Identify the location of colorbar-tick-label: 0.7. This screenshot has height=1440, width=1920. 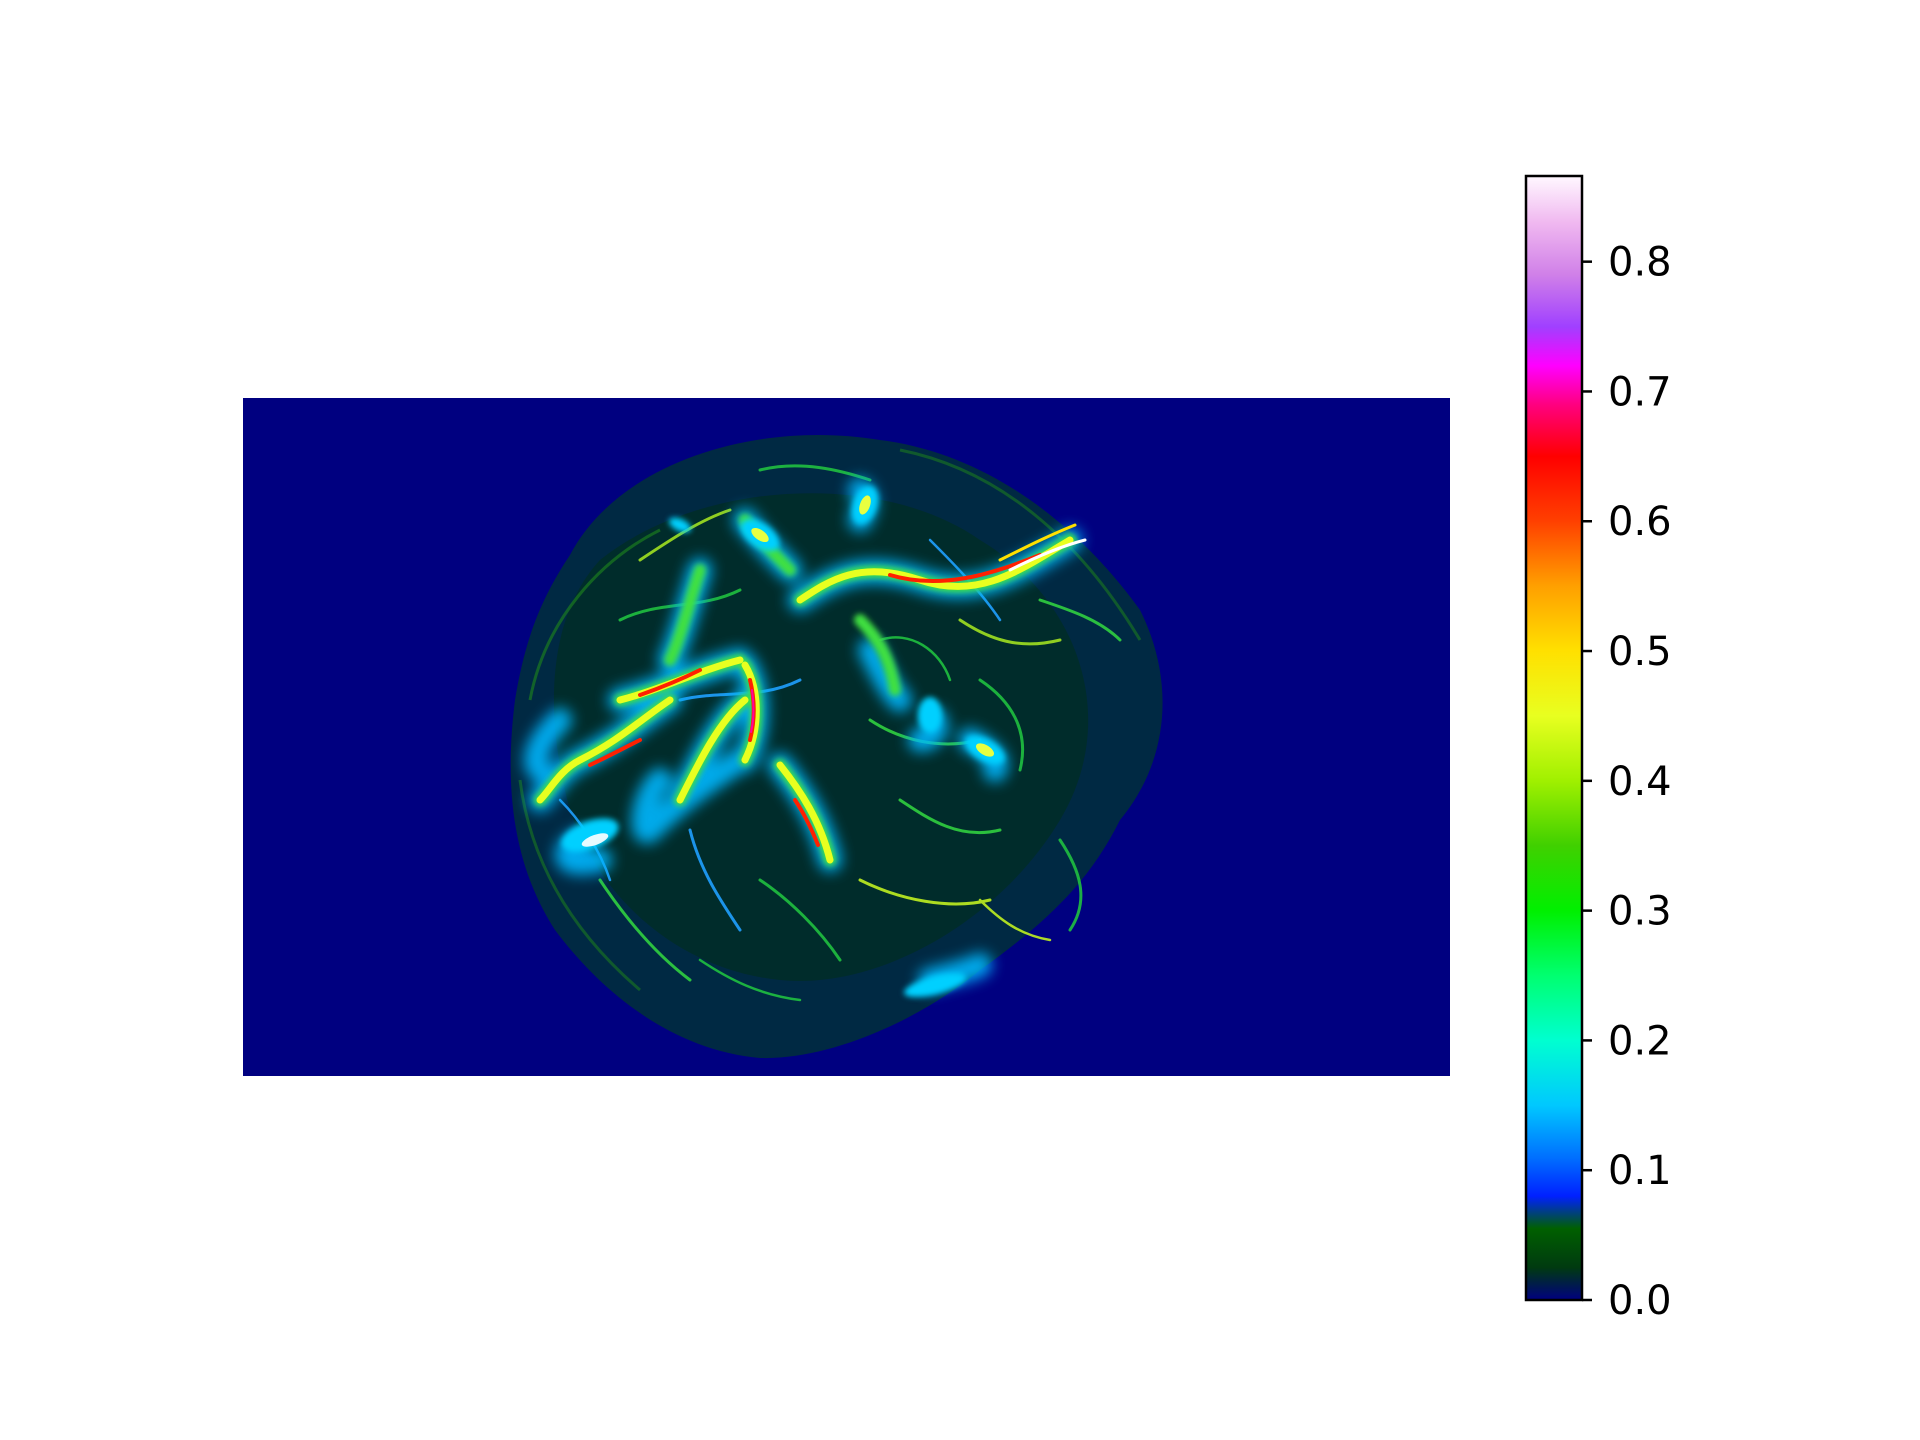
(1640, 392).